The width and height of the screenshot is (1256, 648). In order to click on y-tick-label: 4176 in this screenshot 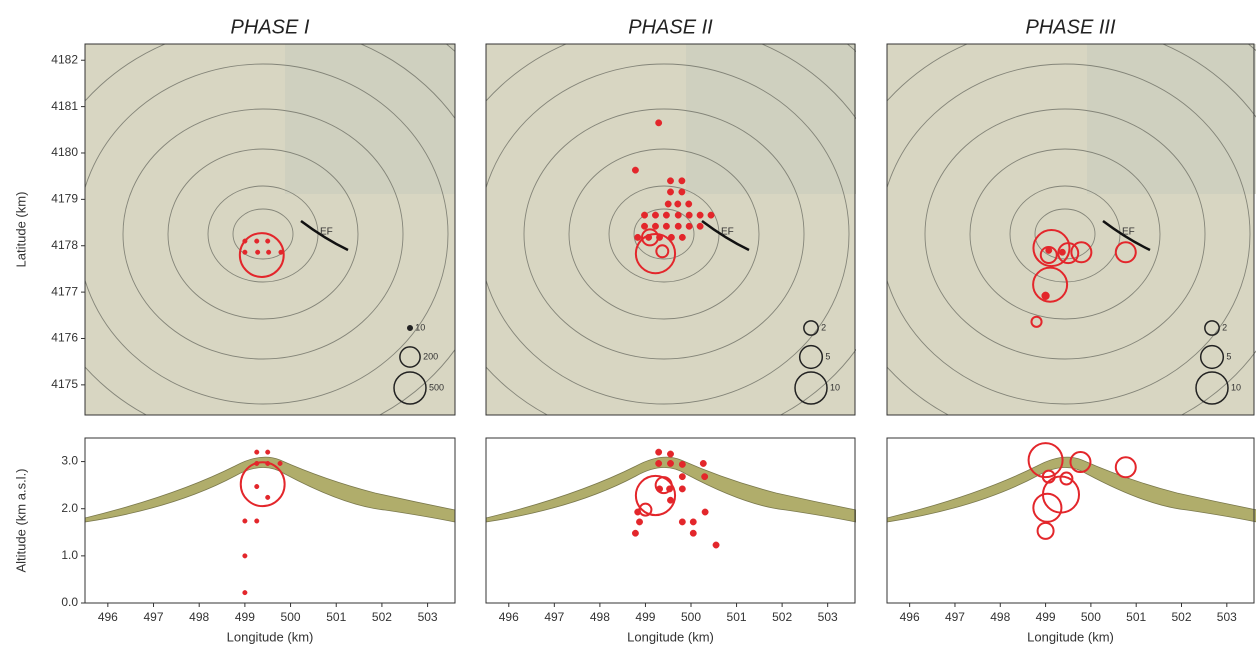, I will do `click(64, 338)`.